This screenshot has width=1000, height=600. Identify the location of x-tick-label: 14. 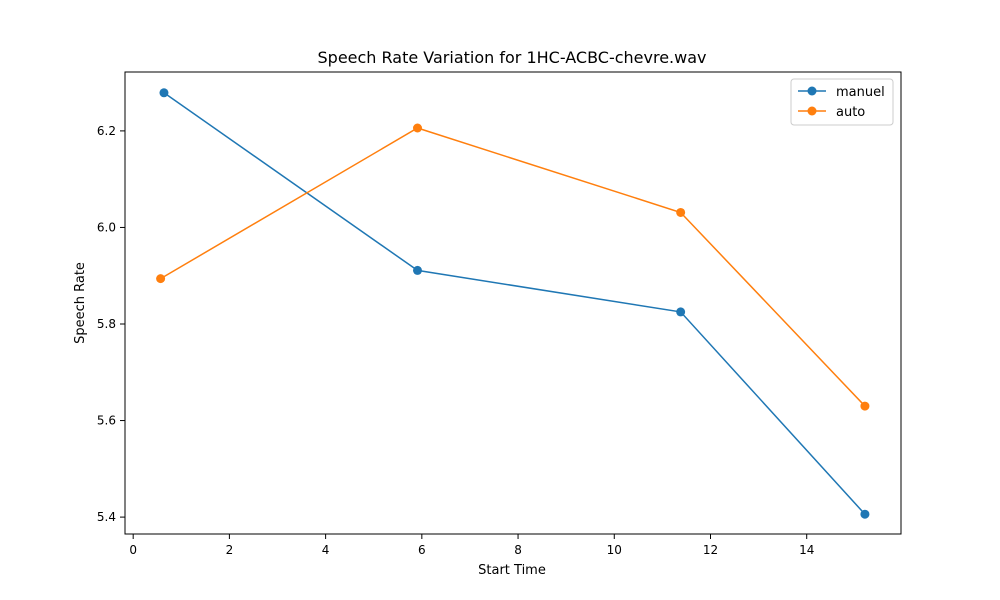
(806, 550).